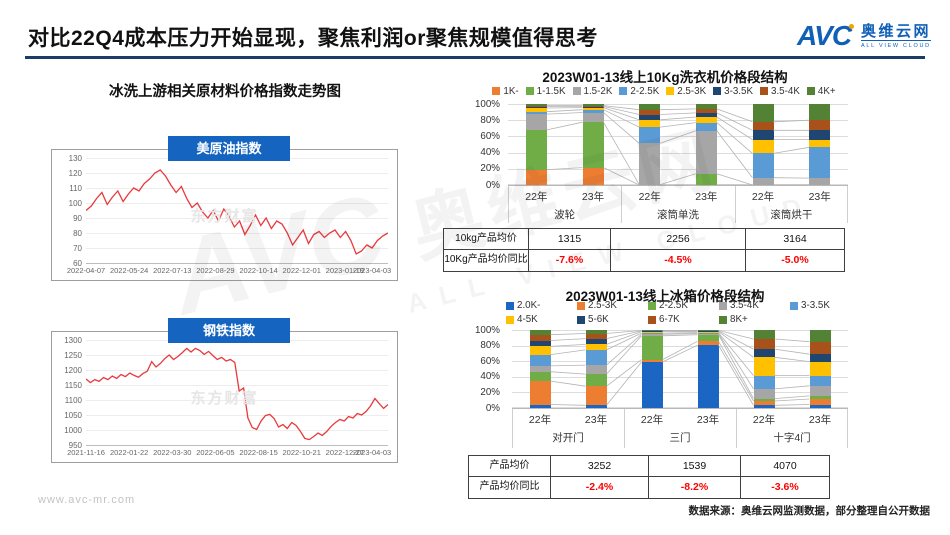  Describe the element at coordinates (492, 408) in the screenshot. I see `y-tick-label: 0%` at that location.